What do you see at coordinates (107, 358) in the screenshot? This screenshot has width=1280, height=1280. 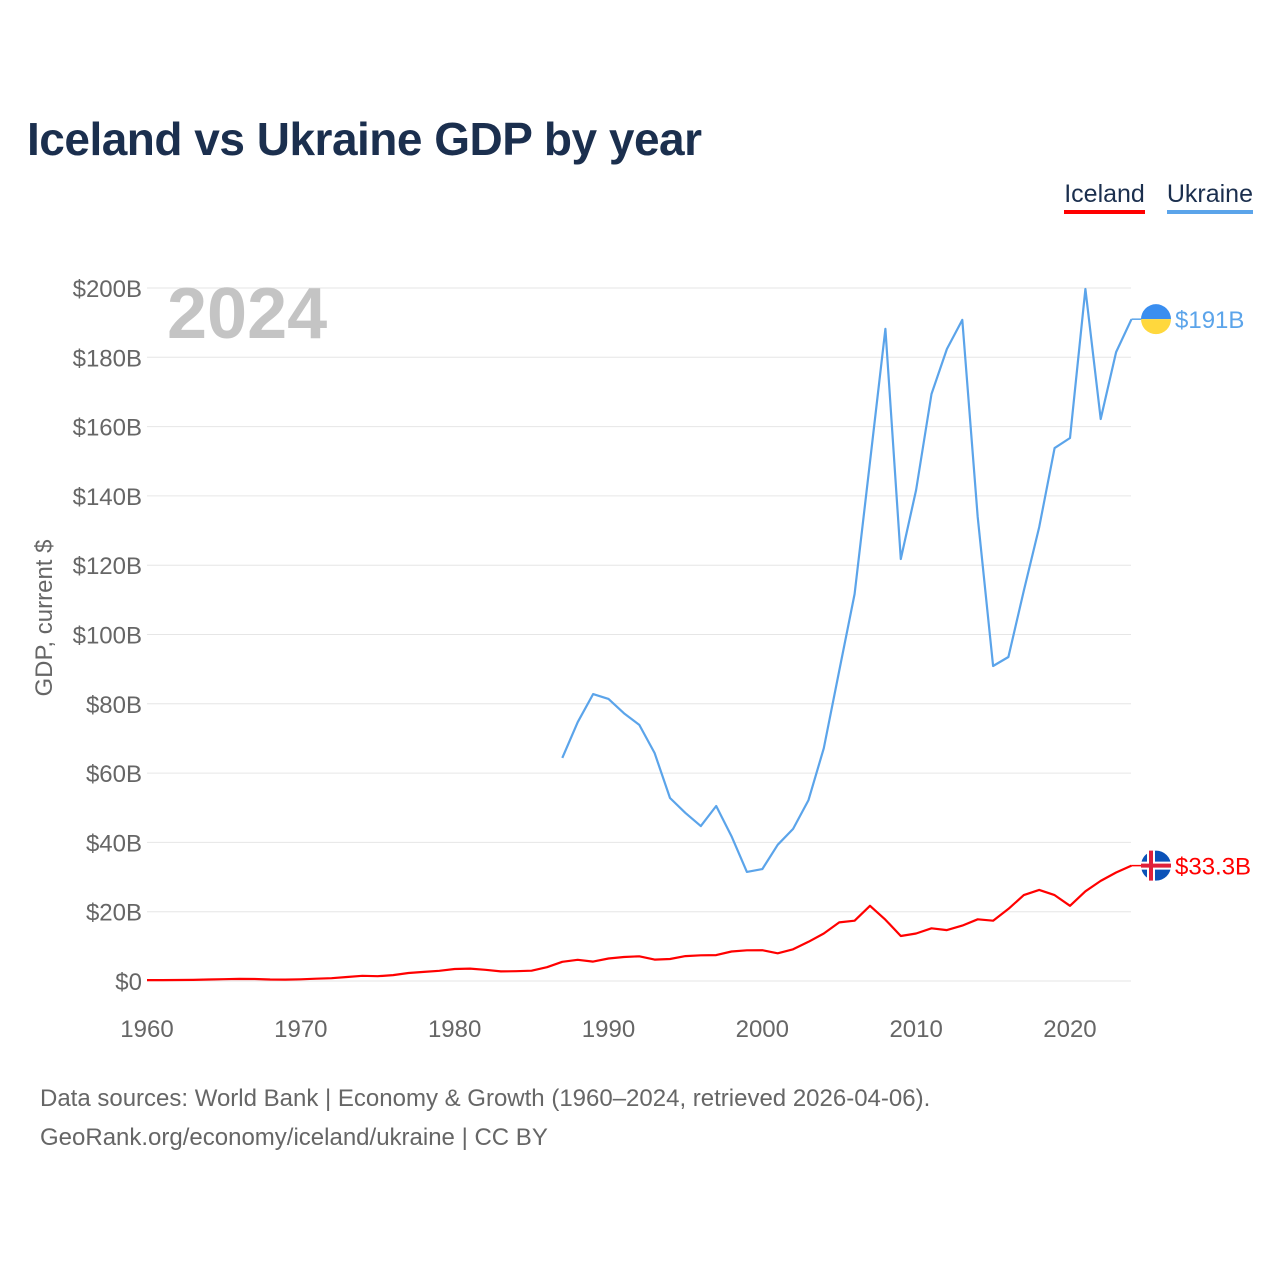 I see `y-tick-label: $180B` at bounding box center [107, 358].